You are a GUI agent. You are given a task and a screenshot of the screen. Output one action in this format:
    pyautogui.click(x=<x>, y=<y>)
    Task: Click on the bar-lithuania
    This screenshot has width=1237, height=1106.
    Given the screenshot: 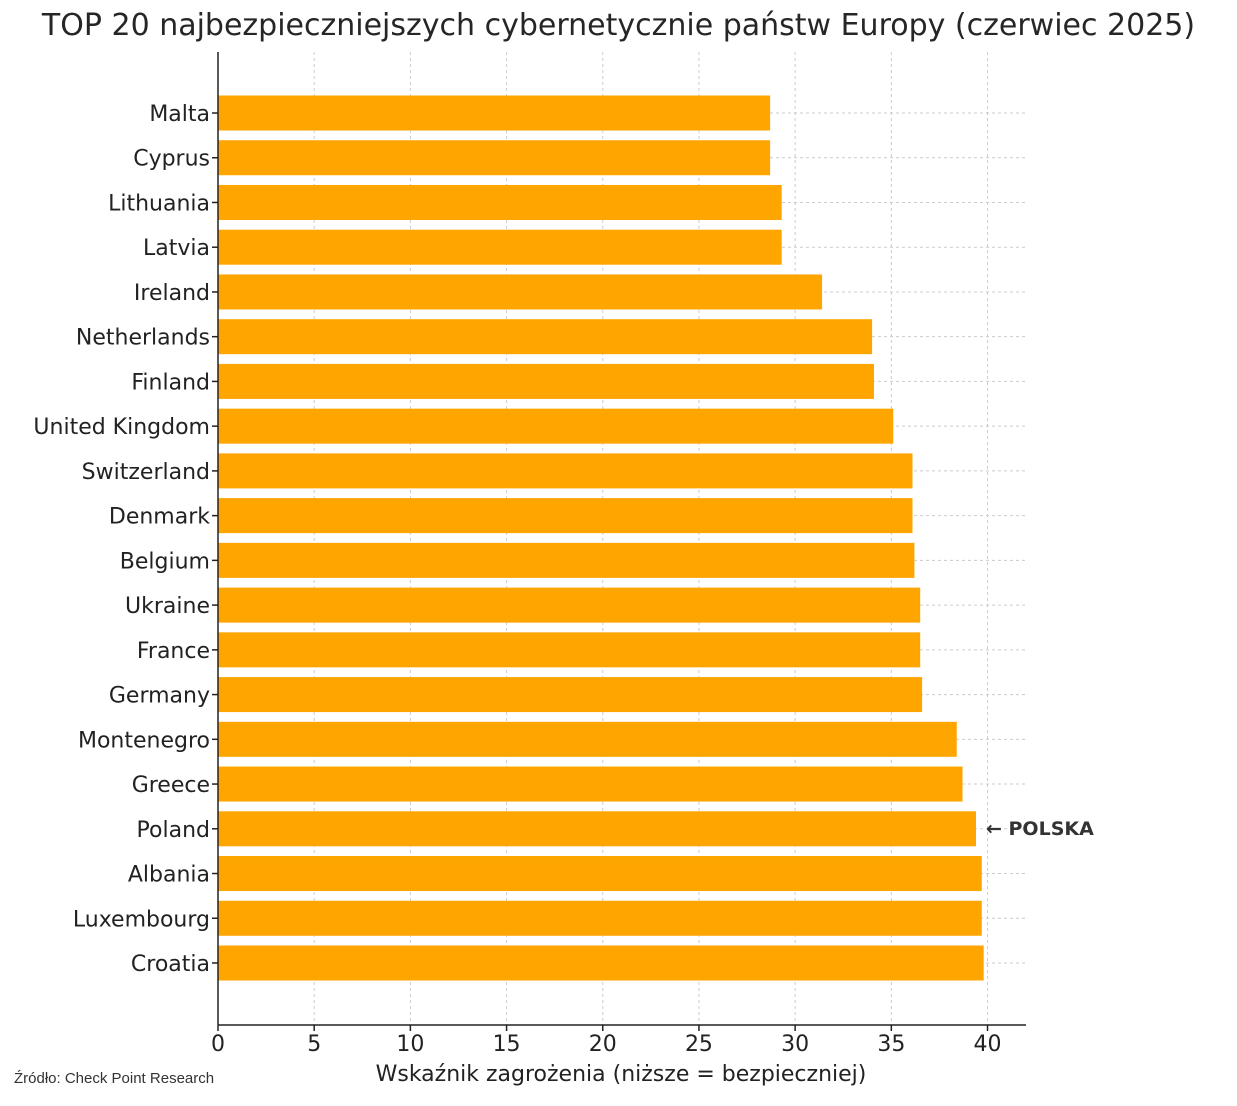 What is the action you would take?
    pyautogui.click(x=500, y=202)
    